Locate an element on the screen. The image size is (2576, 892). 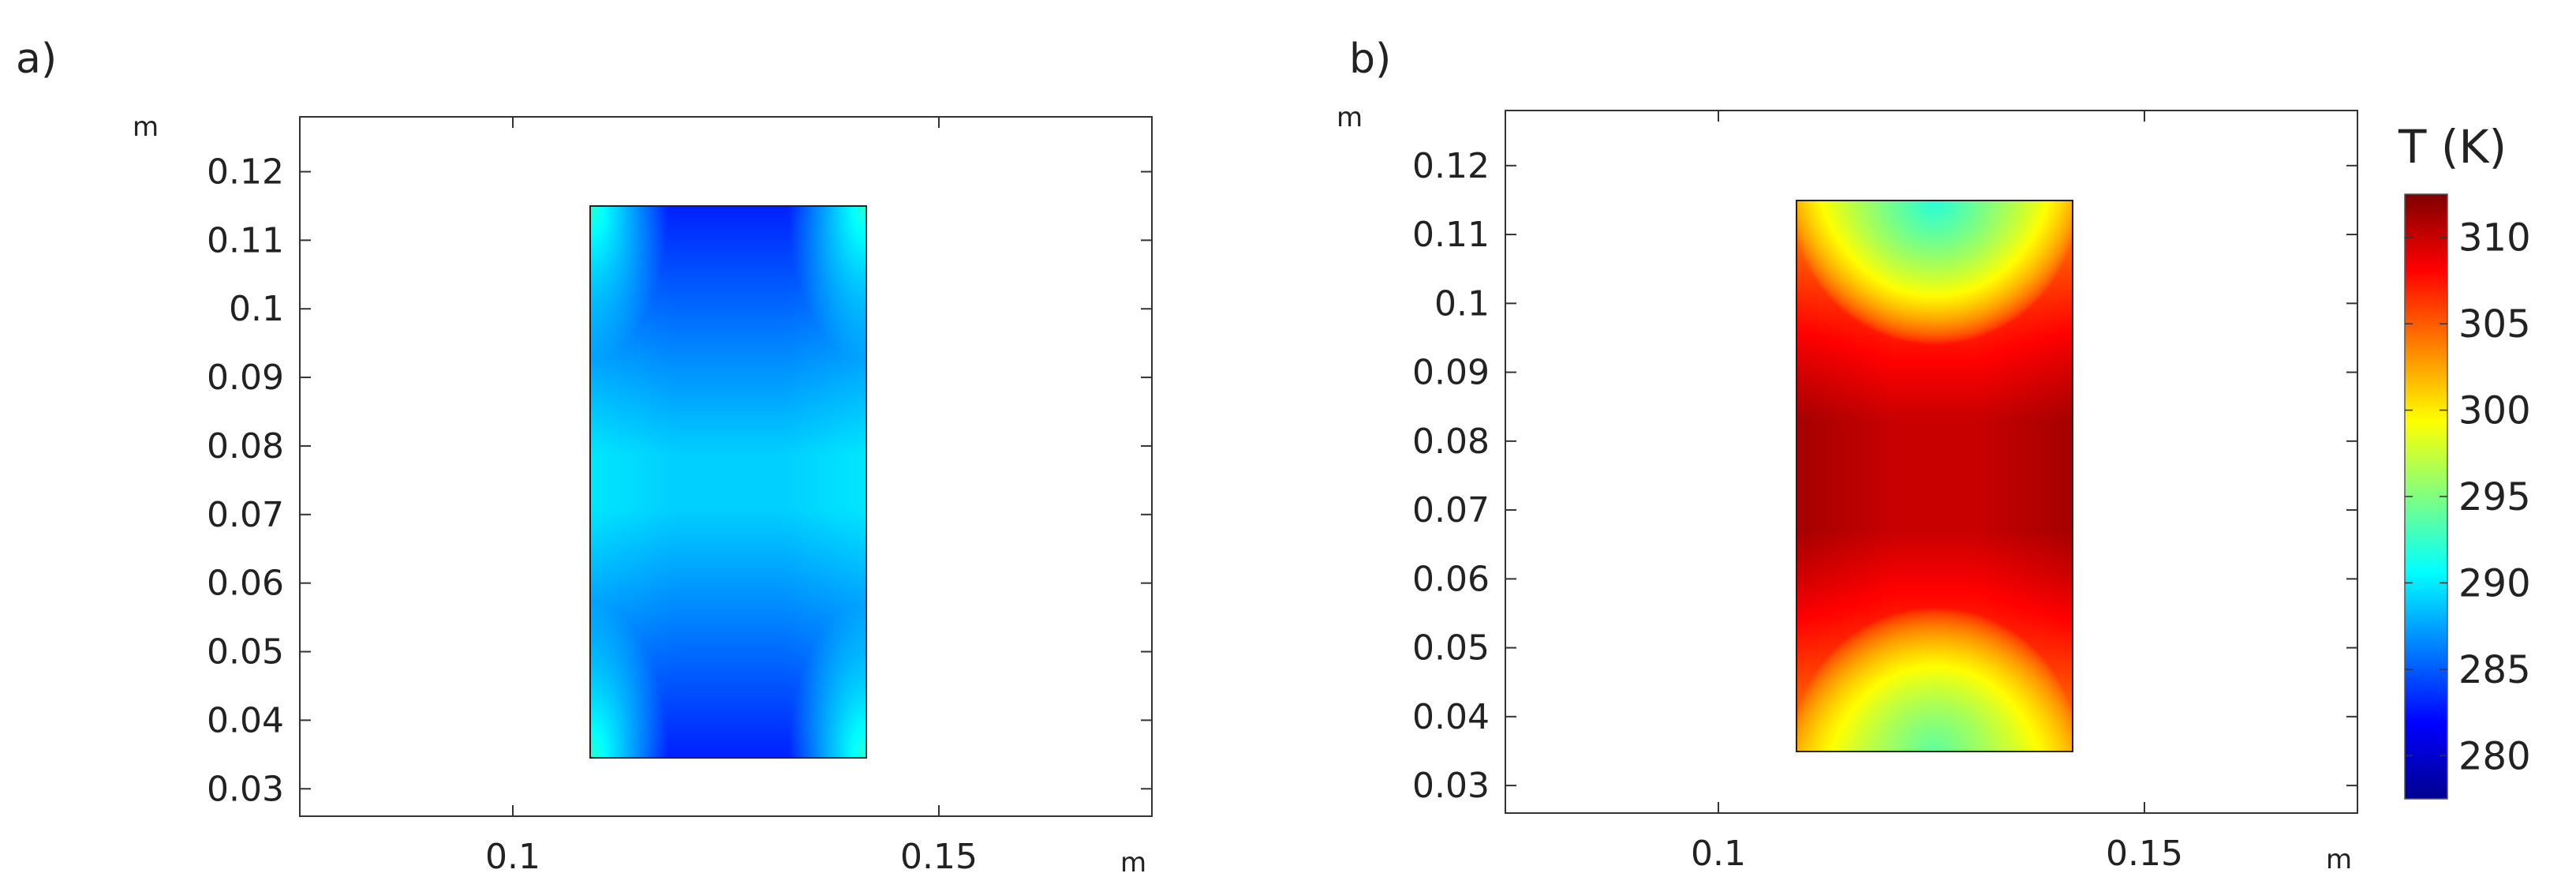
panel-a-temperature-field is located at coordinates (728, 482).